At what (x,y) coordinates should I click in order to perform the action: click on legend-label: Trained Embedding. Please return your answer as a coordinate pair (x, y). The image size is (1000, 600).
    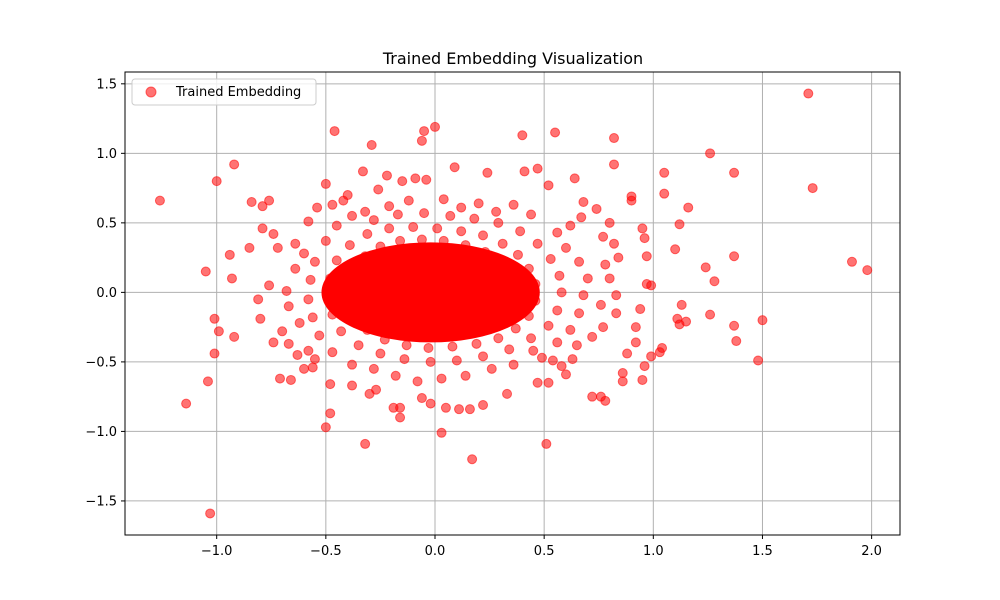
    Looking at the image, I should click on (238, 92).